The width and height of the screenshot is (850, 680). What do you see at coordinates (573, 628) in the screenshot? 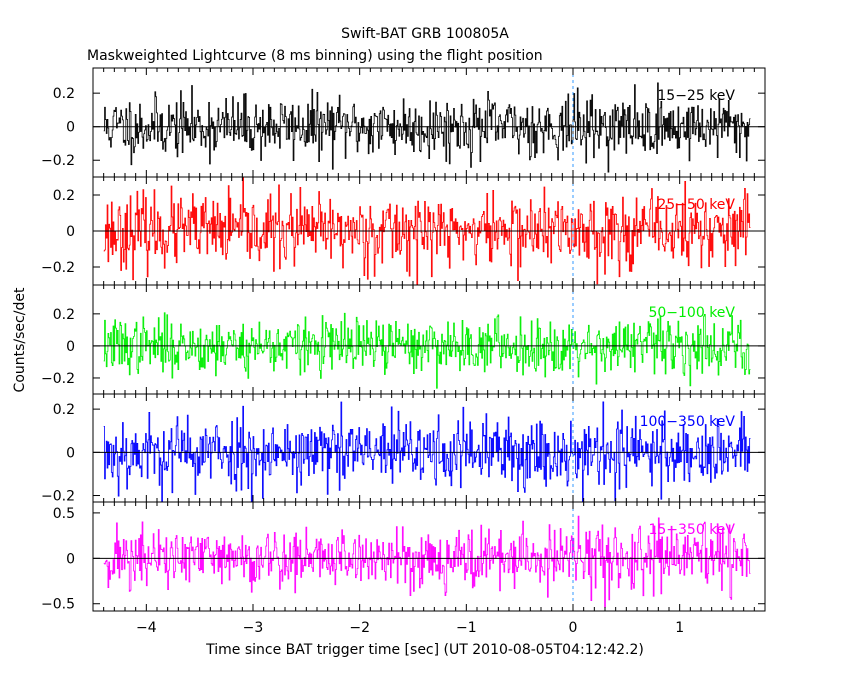
I see `x-tick-label: 0` at bounding box center [573, 628].